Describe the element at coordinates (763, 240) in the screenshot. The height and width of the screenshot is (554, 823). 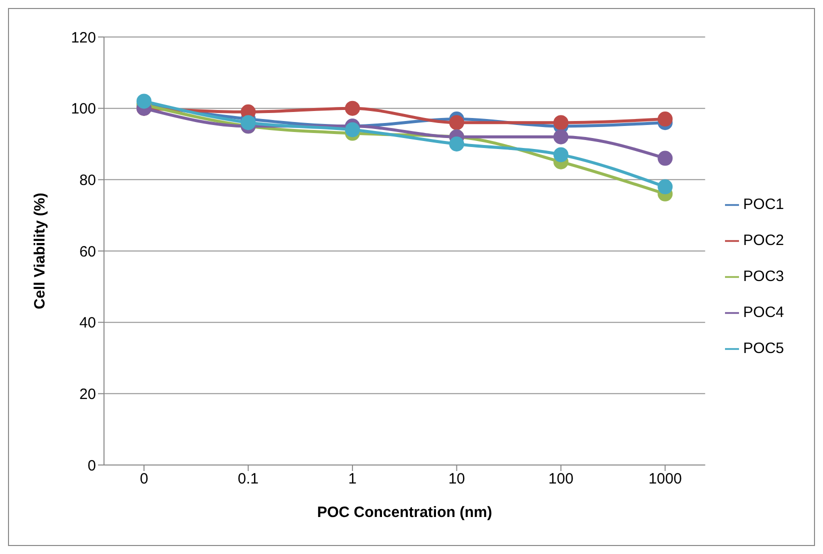
I see `legend-label: POC2` at that location.